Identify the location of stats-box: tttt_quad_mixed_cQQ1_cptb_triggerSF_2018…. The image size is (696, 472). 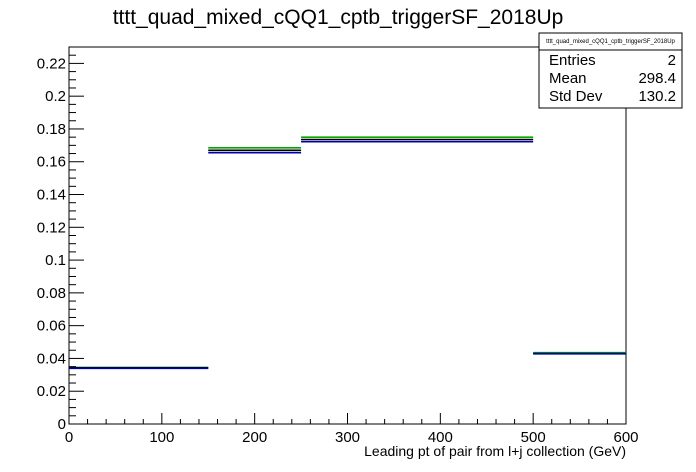
(610, 70).